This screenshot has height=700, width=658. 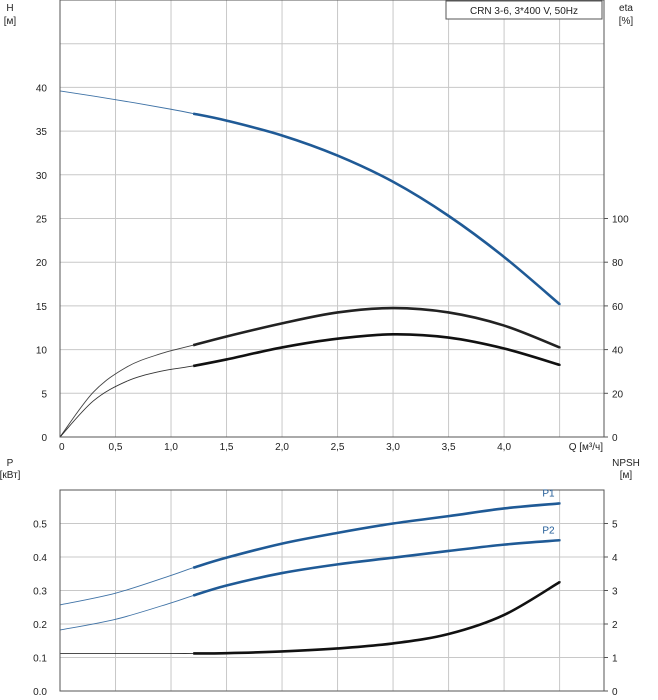 I want to click on y-right-axis-unit: [м], so click(x=626, y=475).